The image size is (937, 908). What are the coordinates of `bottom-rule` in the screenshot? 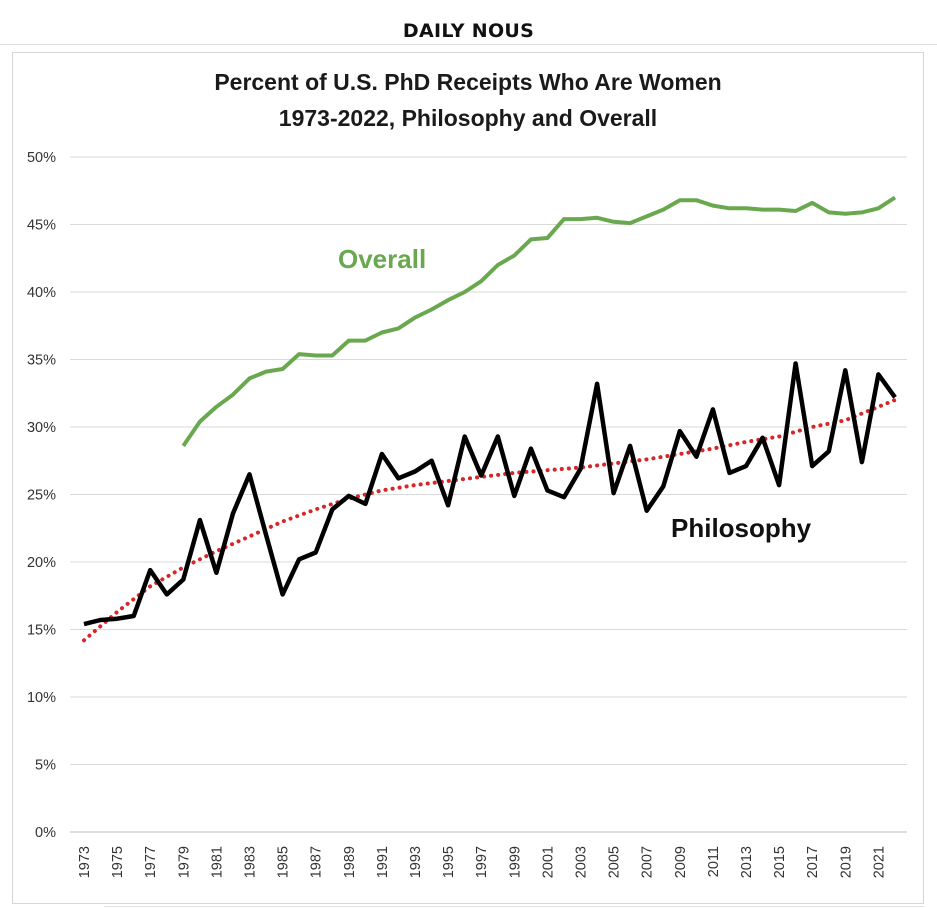 It's located at (514, 906).